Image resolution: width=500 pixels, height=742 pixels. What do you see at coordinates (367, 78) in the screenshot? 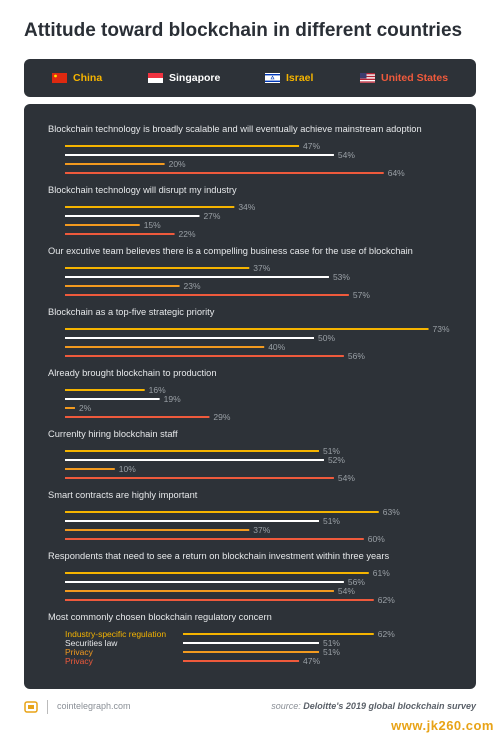
I see `us-flag-icon` at bounding box center [367, 78].